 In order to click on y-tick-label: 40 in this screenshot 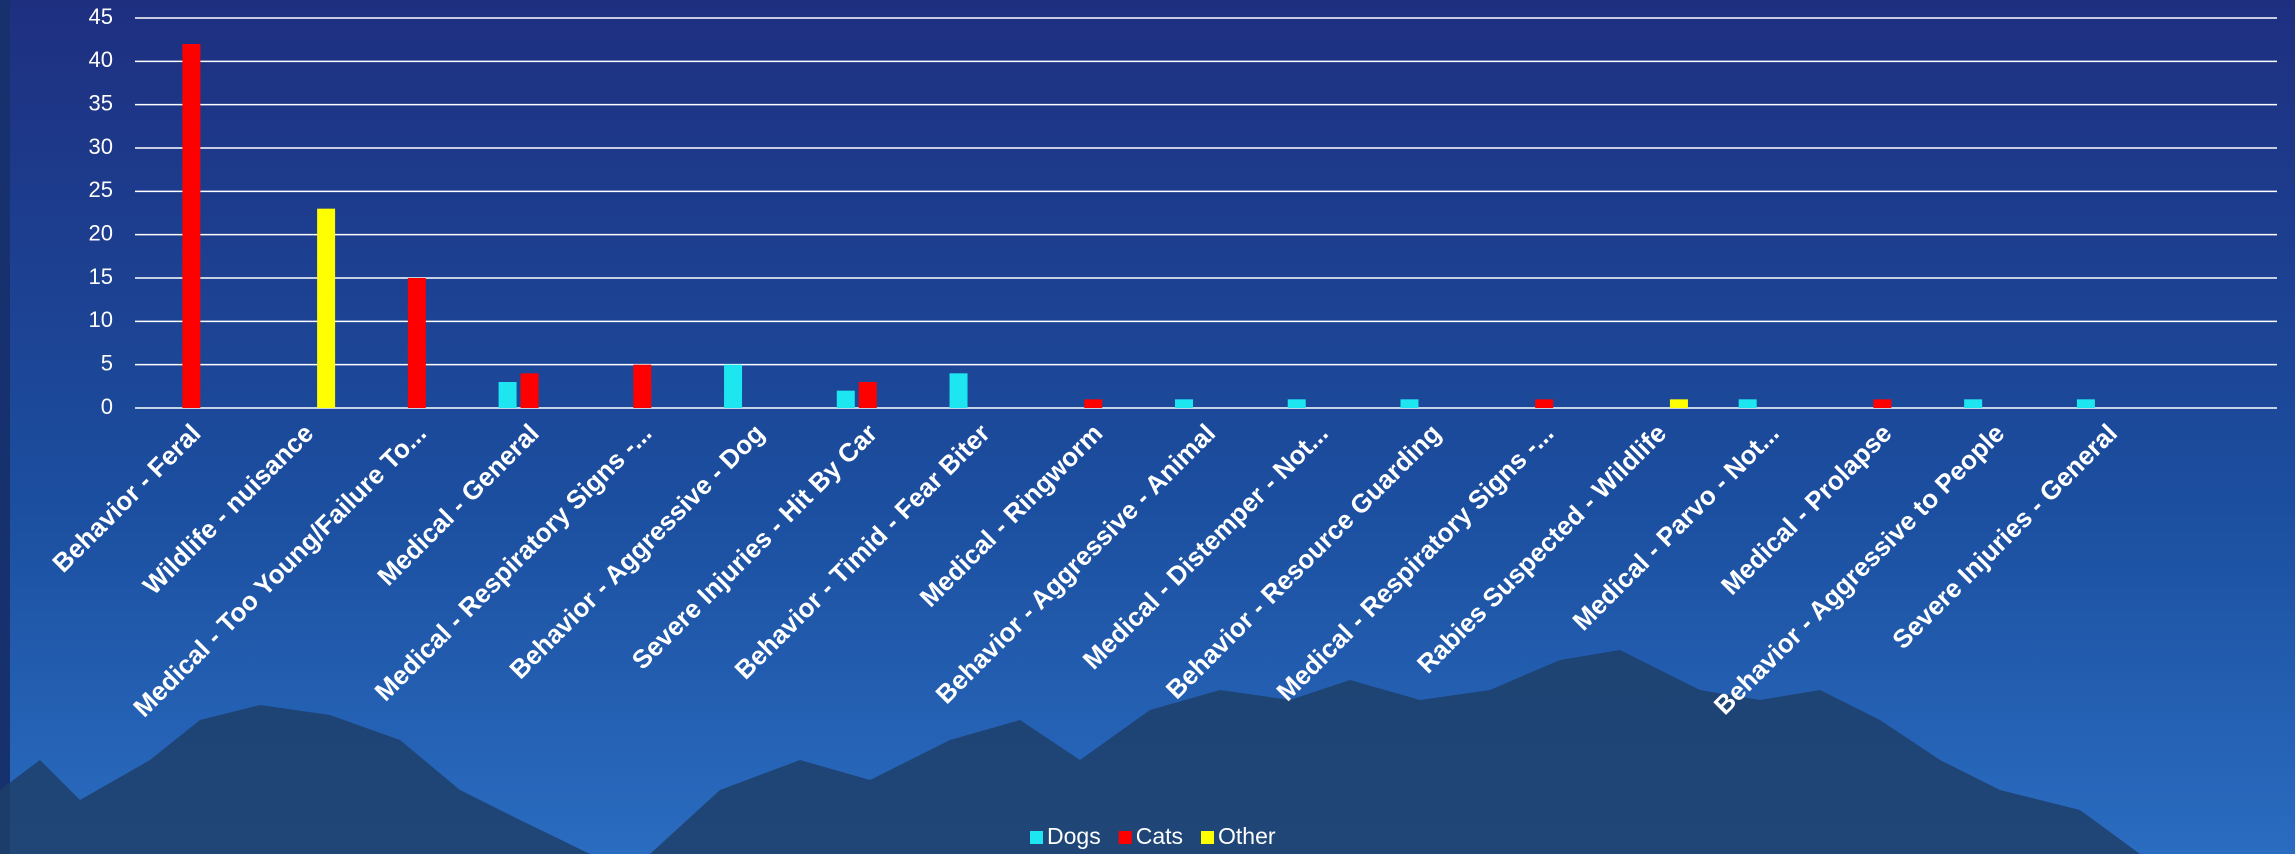, I will do `click(101, 59)`.